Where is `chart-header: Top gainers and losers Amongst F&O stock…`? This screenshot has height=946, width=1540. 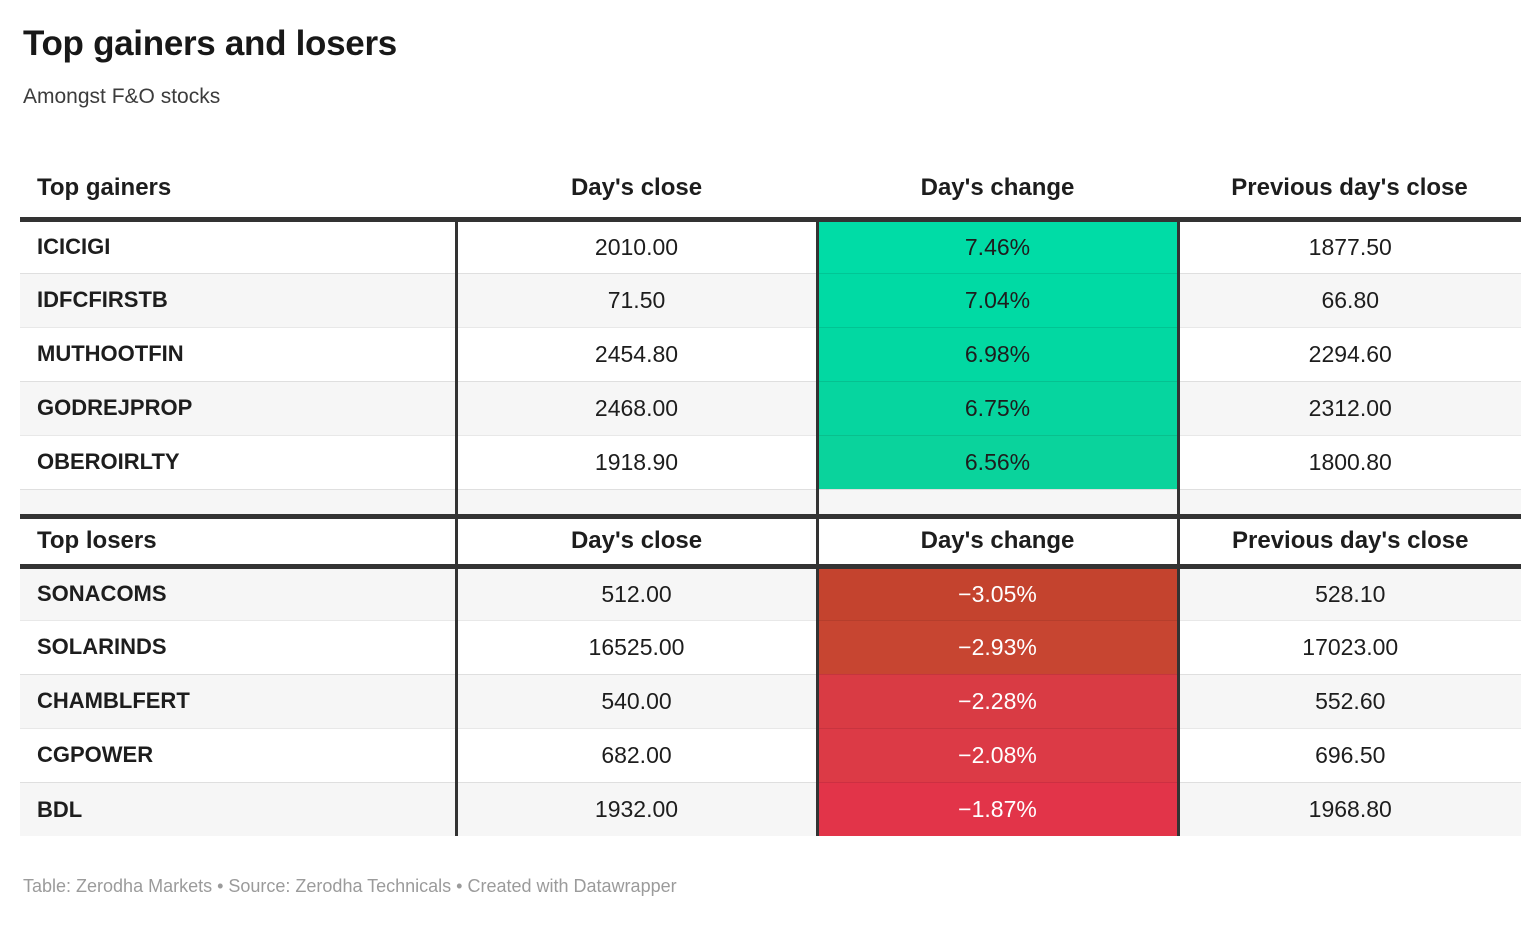 chart-header: Top gainers and losers Amongst F&O stock… is located at coordinates (770, 54).